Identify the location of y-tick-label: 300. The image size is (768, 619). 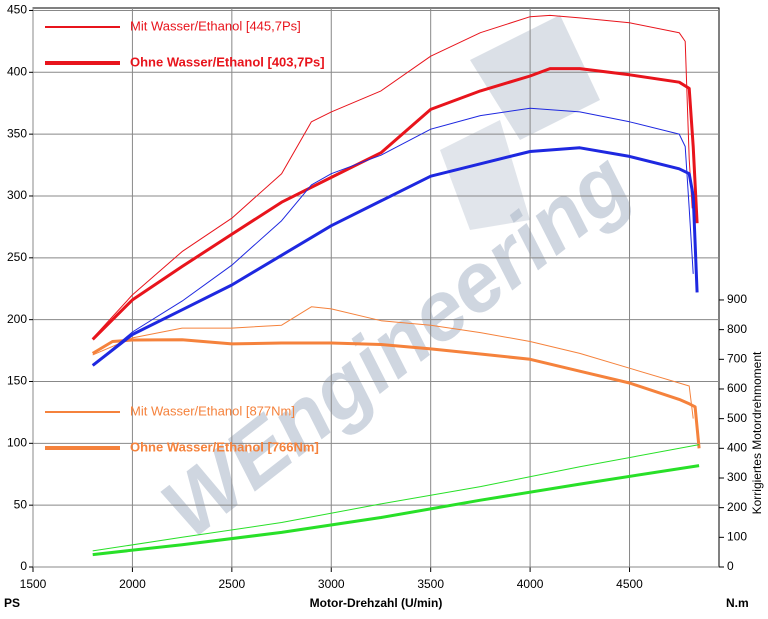
(17, 195).